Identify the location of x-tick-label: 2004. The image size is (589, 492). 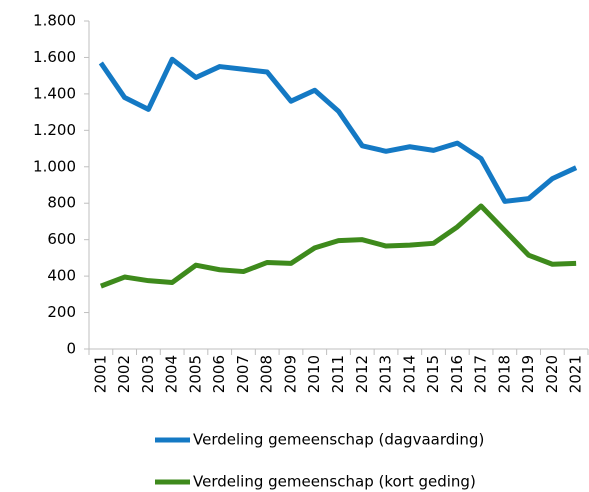
(172, 374).